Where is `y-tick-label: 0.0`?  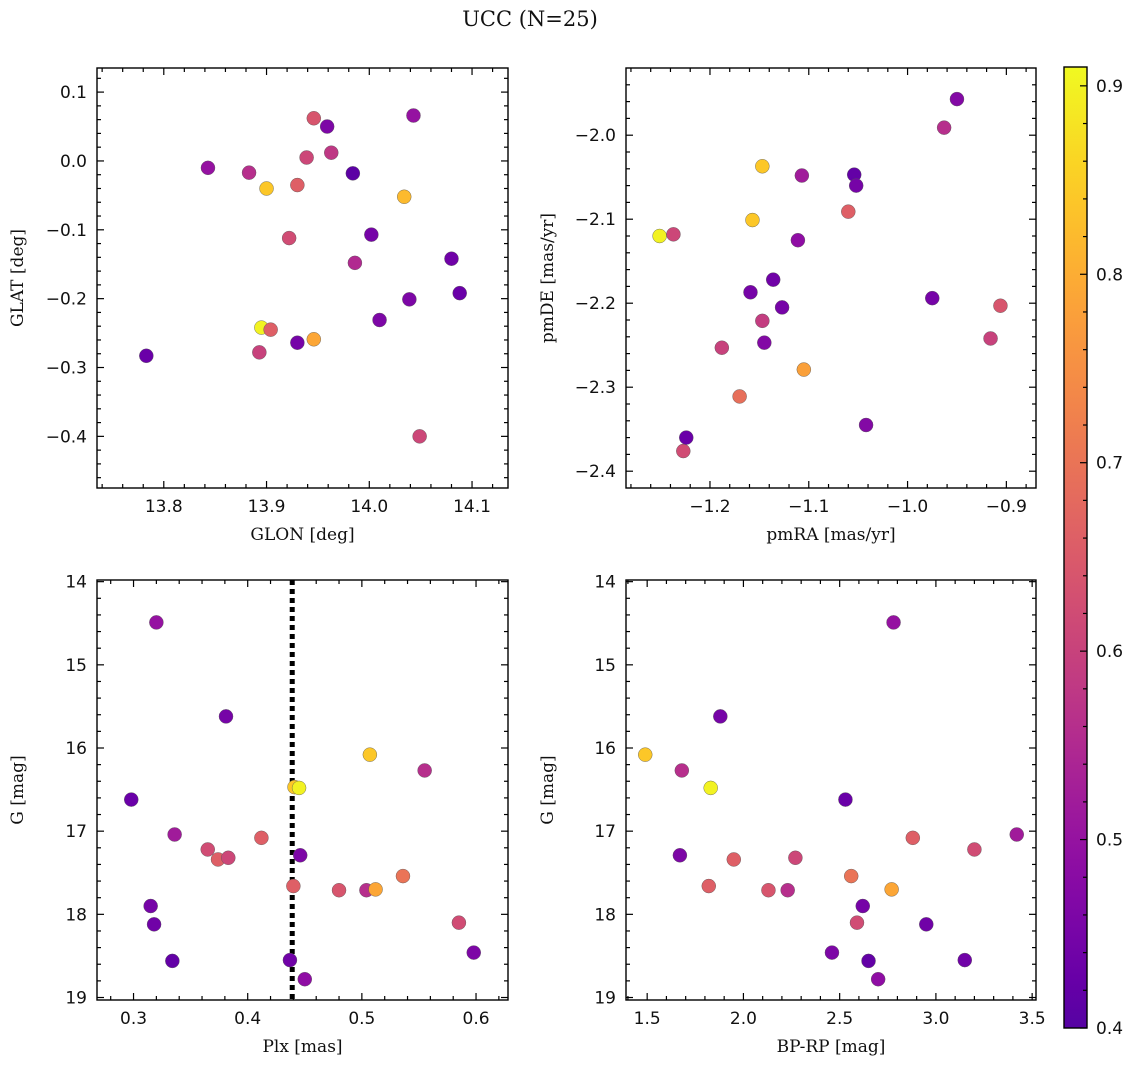
y-tick-label: 0.0 is located at coordinates (73, 162).